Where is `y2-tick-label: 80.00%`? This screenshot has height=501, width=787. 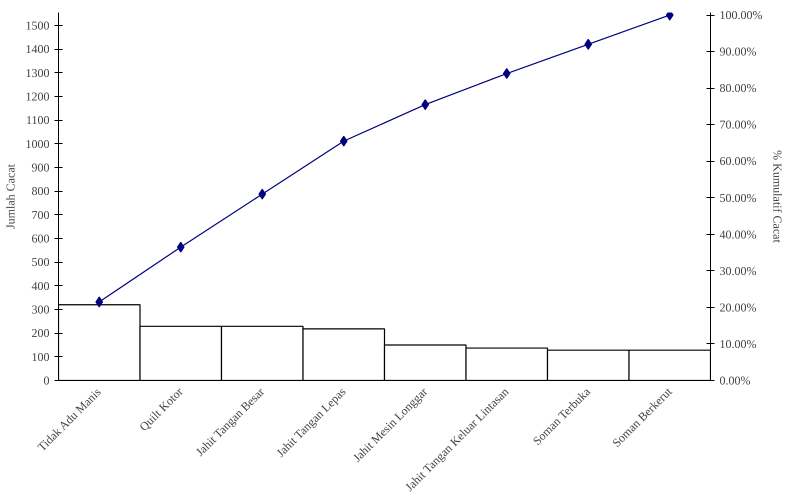 y2-tick-label: 80.00% is located at coordinates (738, 88).